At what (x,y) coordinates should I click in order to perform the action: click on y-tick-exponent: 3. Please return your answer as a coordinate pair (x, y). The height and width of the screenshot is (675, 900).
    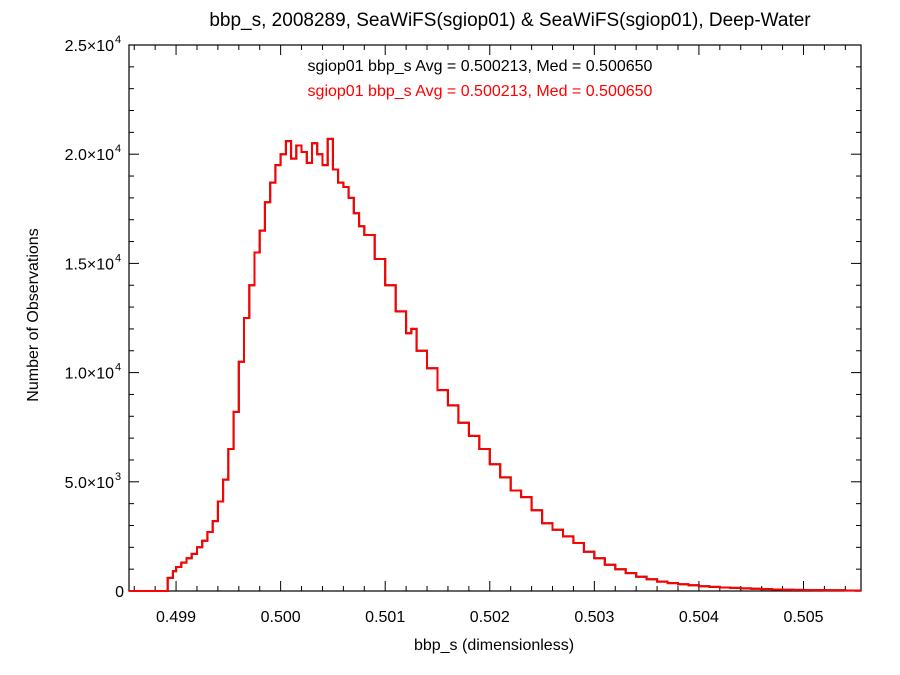
    Looking at the image, I should click on (118, 477).